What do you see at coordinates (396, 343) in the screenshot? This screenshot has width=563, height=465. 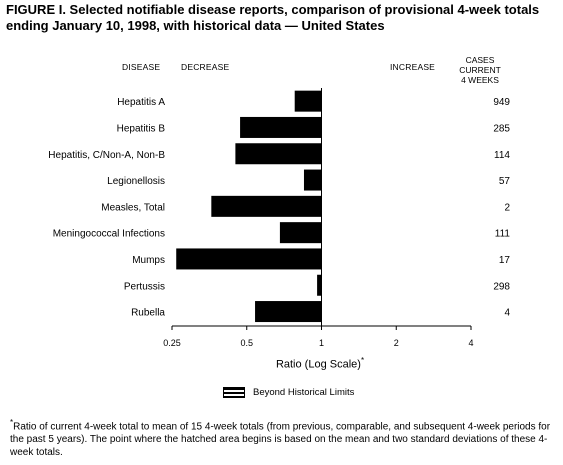 I see `x-tick-label: 2` at bounding box center [396, 343].